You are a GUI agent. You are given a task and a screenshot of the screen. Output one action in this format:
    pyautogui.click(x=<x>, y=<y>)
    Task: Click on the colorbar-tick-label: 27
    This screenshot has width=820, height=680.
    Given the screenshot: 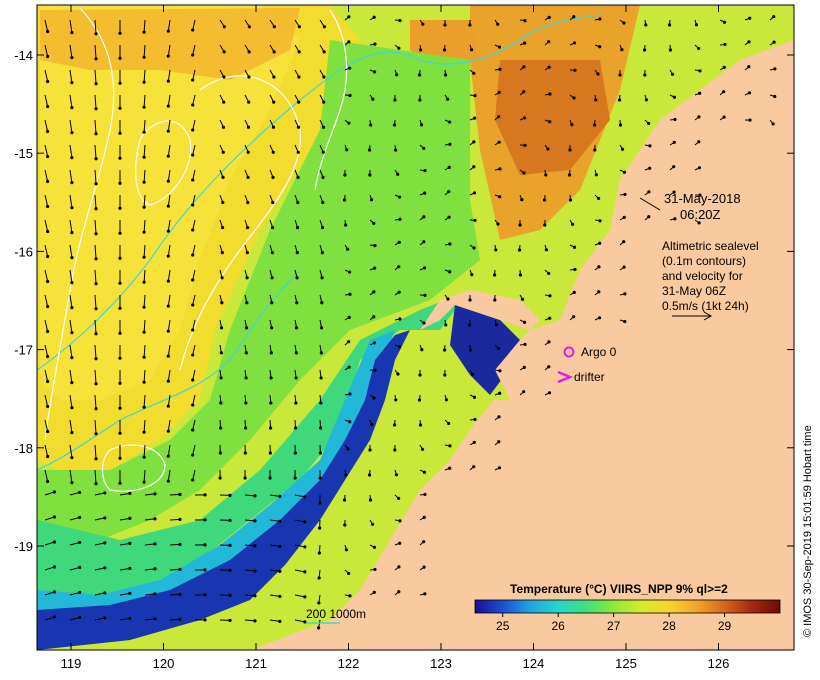 What is the action you would take?
    pyautogui.click(x=614, y=626)
    